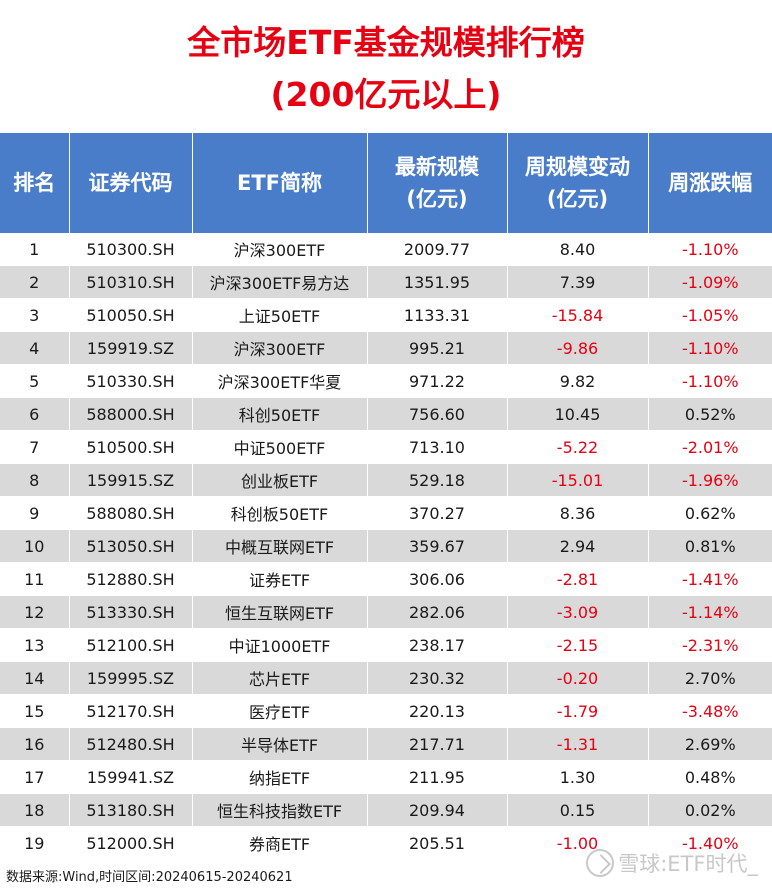 This screenshot has height=889, width=772. I want to click on table-row: 12 513330.SH 恒生互联网ETF 282.06 -3.09 -1.14%, so click(386, 612).